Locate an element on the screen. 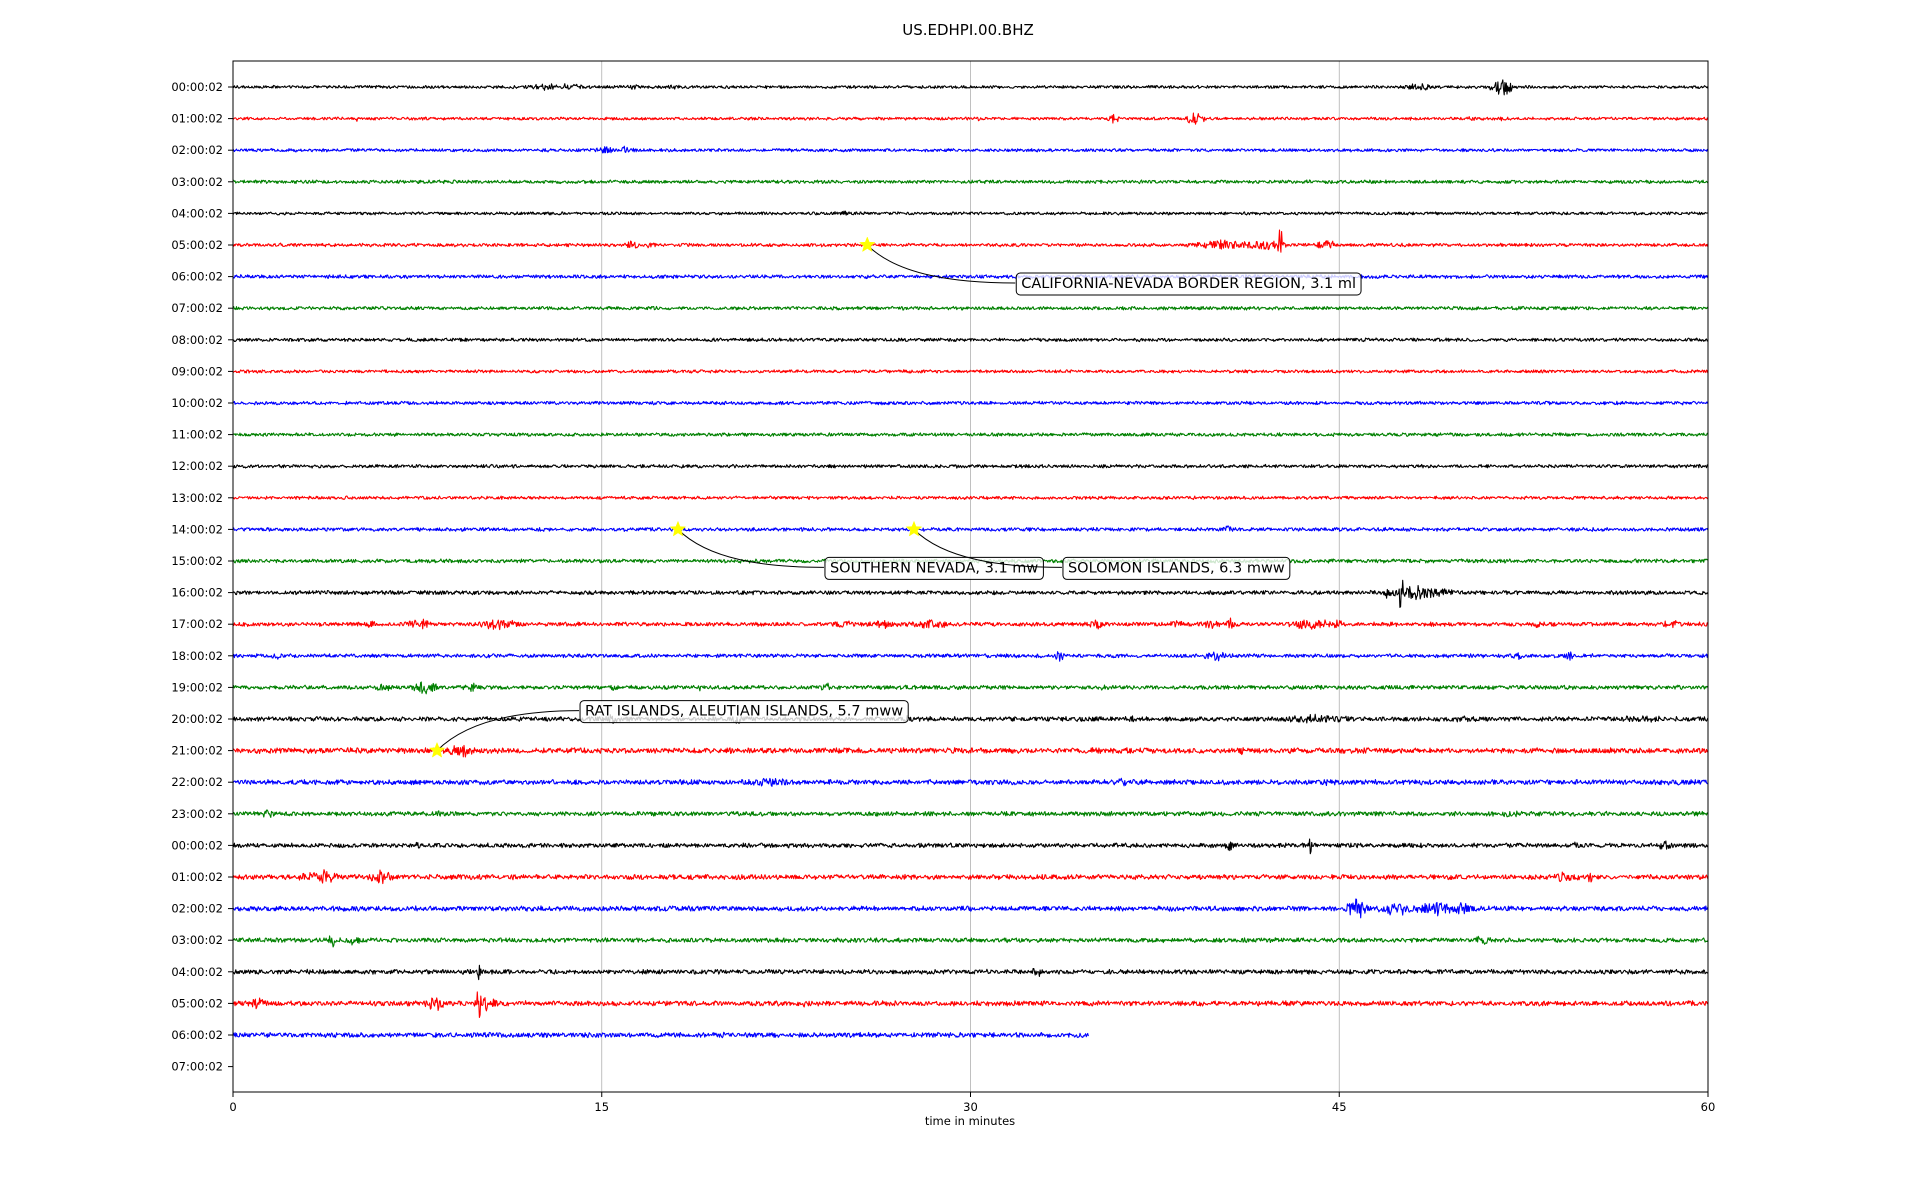 Image resolution: width=1920 pixels, height=1200 pixels. x-tick-label: 45 is located at coordinates (1339, 1107).